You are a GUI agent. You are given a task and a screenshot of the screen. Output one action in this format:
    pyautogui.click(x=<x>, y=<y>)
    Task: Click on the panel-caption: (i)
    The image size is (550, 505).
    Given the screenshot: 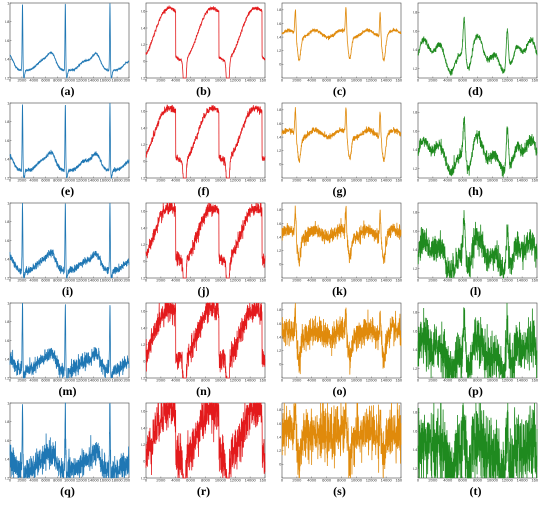 What is the action you would take?
    pyautogui.click(x=67, y=291)
    